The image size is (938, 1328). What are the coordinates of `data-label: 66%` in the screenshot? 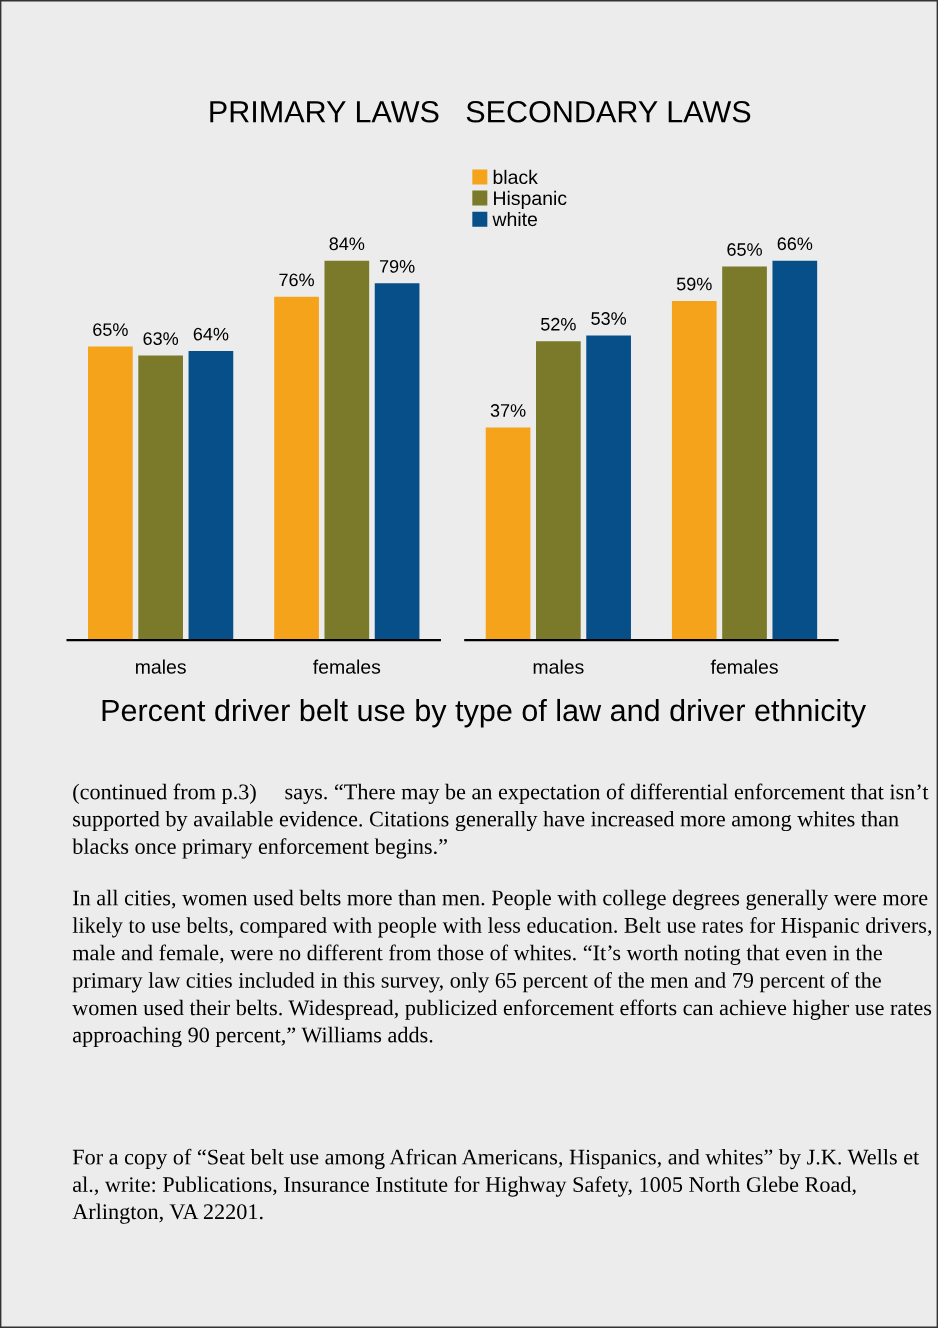 It's located at (795, 244).